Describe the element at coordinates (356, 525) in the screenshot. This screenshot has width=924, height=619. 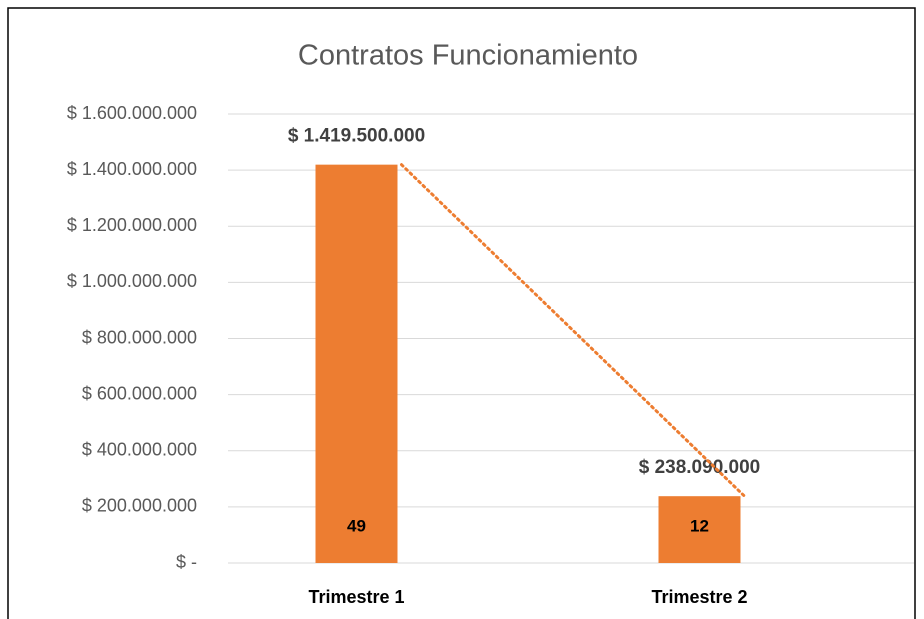
I see `bar-label: 49` at that location.